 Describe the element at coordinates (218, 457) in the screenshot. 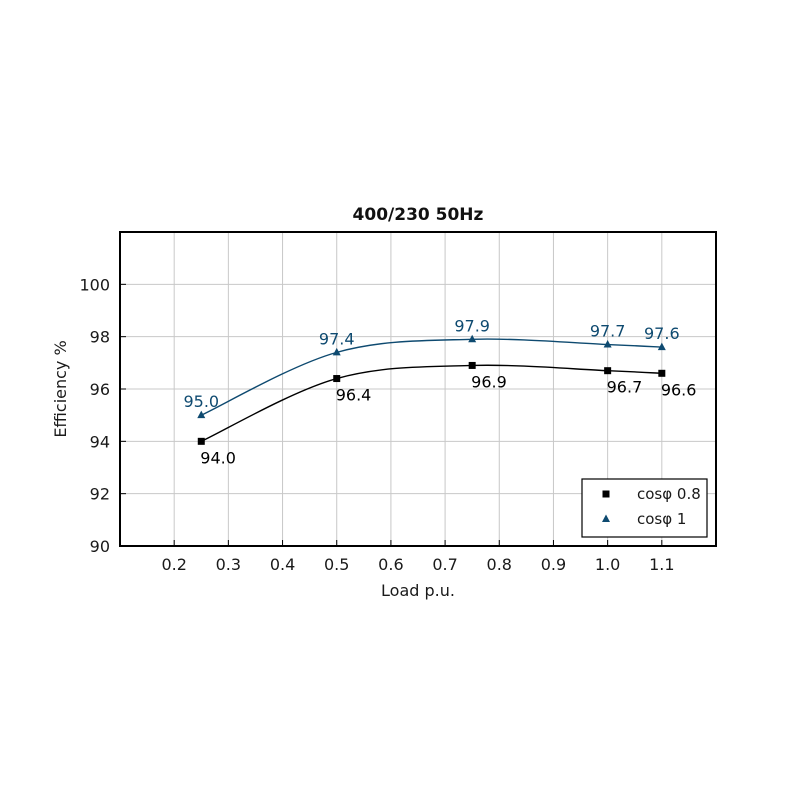

I see `data-label: 94.0` at that location.